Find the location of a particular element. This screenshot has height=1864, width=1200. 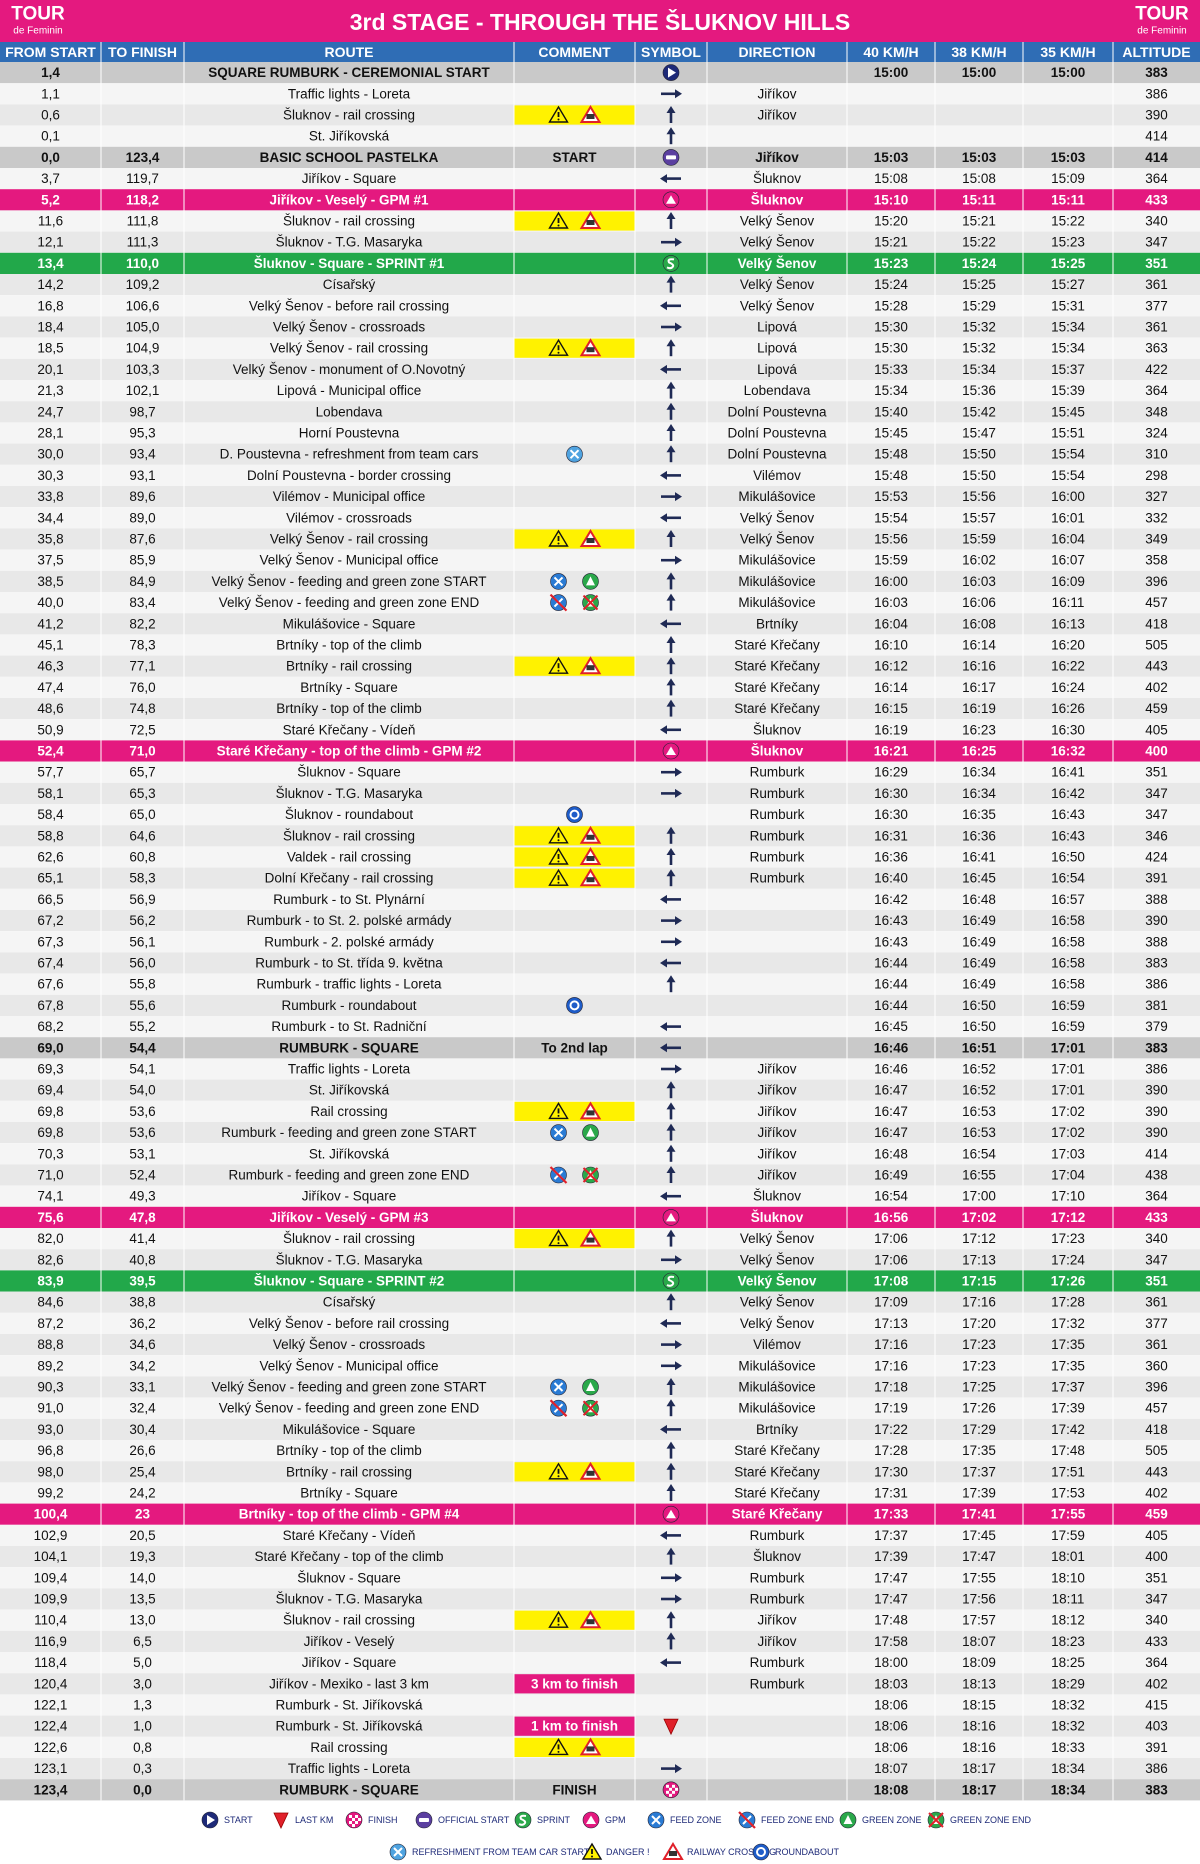

cell-text: 64,6 is located at coordinates (142, 835).